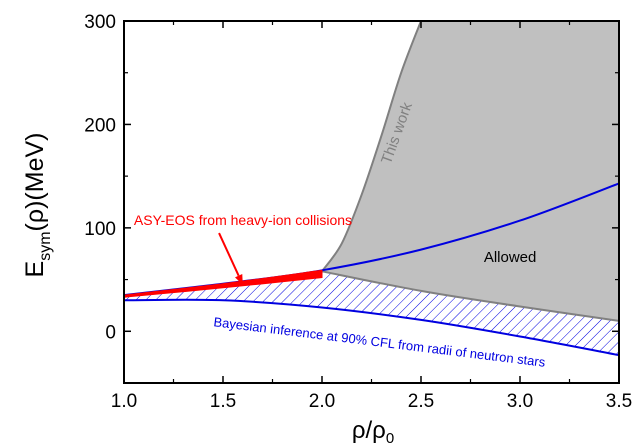  I want to click on bayesian-lower-line, so click(371, 327).